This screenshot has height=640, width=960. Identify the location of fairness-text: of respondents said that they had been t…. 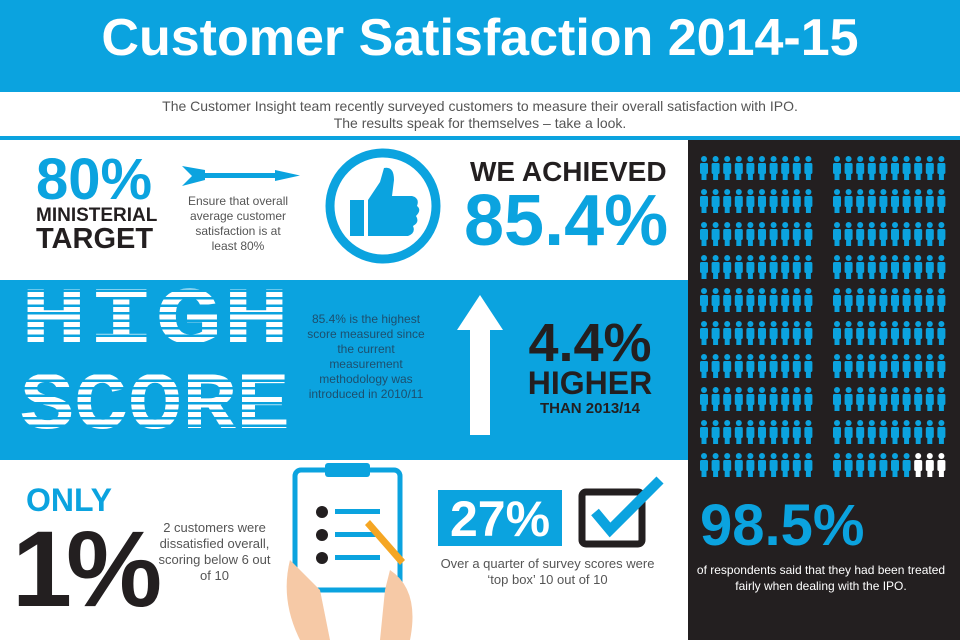
(821, 578).